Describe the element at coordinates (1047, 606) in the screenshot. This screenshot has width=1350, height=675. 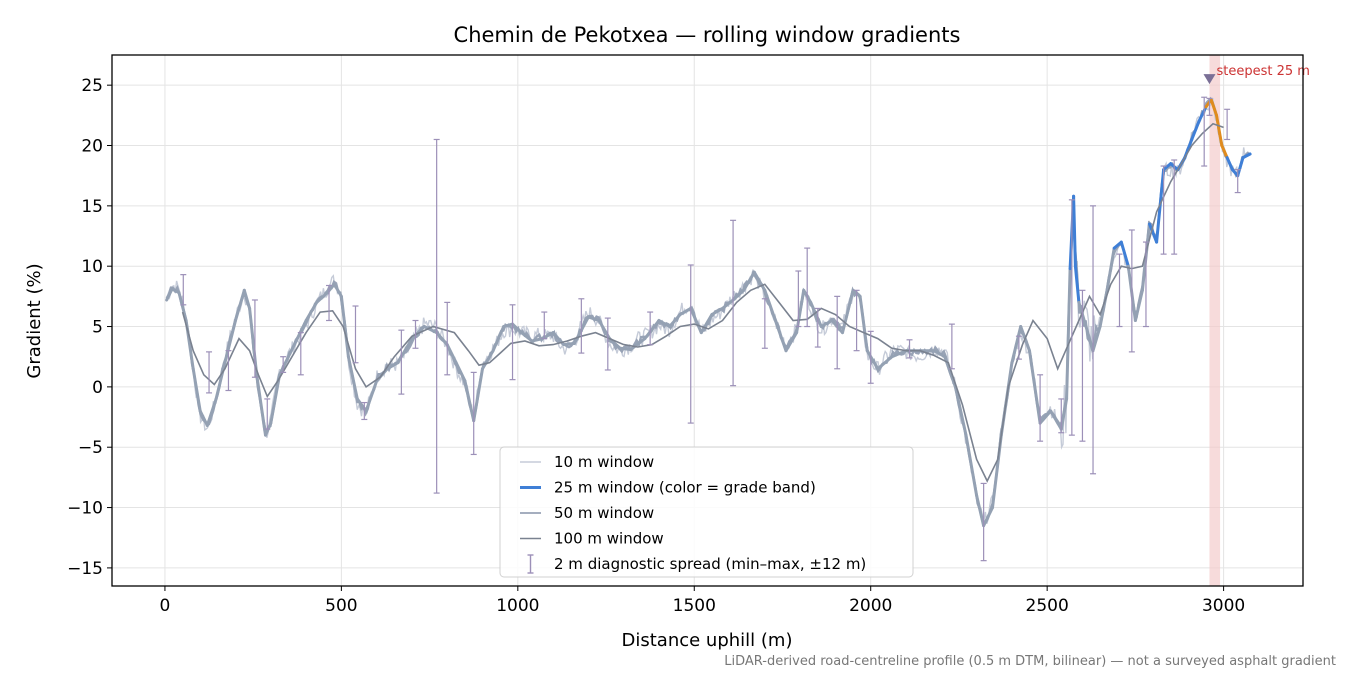
I see `x-tick-label: 2500` at that location.